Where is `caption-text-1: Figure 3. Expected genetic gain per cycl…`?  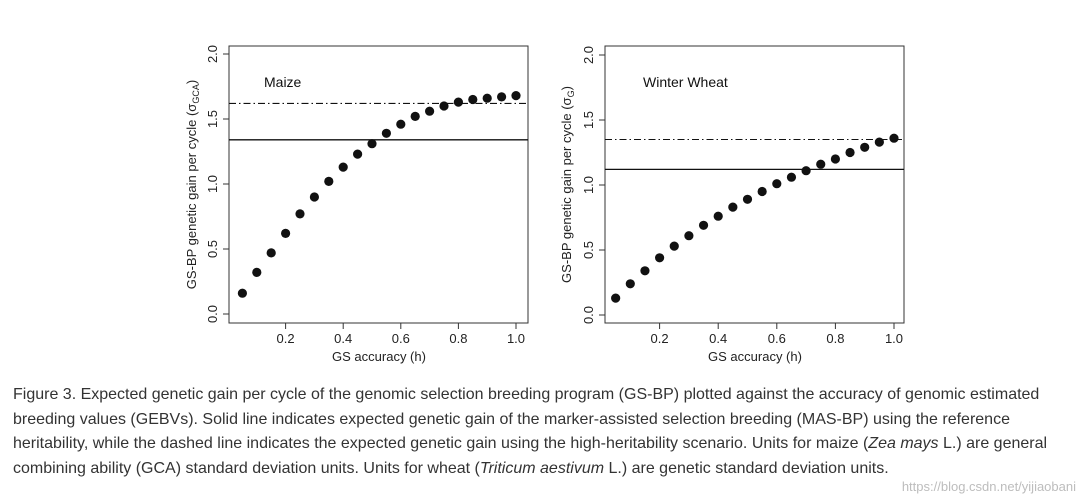
caption-text-1: Figure 3. Expected genetic gain per cycl… is located at coordinates (526, 419).